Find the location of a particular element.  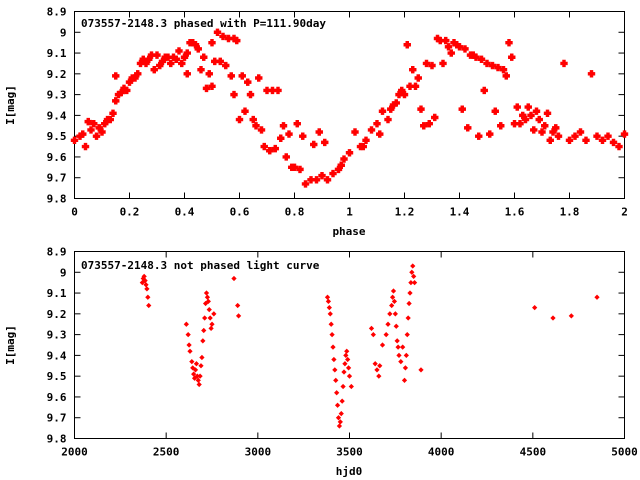

x-tick-label: 4500 is located at coordinates (533, 452).